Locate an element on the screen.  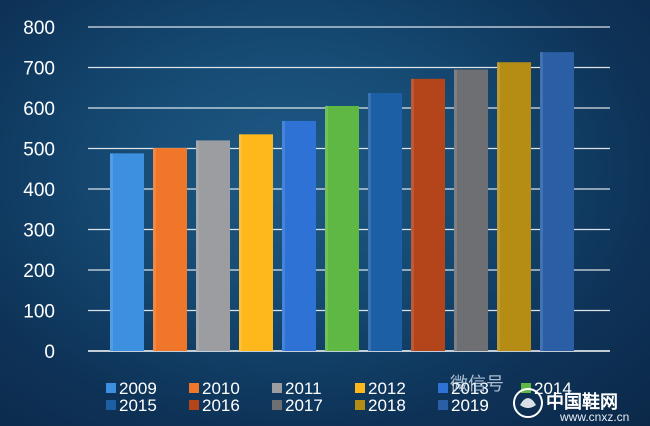
watermark-logo-icon is located at coordinates (528, 403).